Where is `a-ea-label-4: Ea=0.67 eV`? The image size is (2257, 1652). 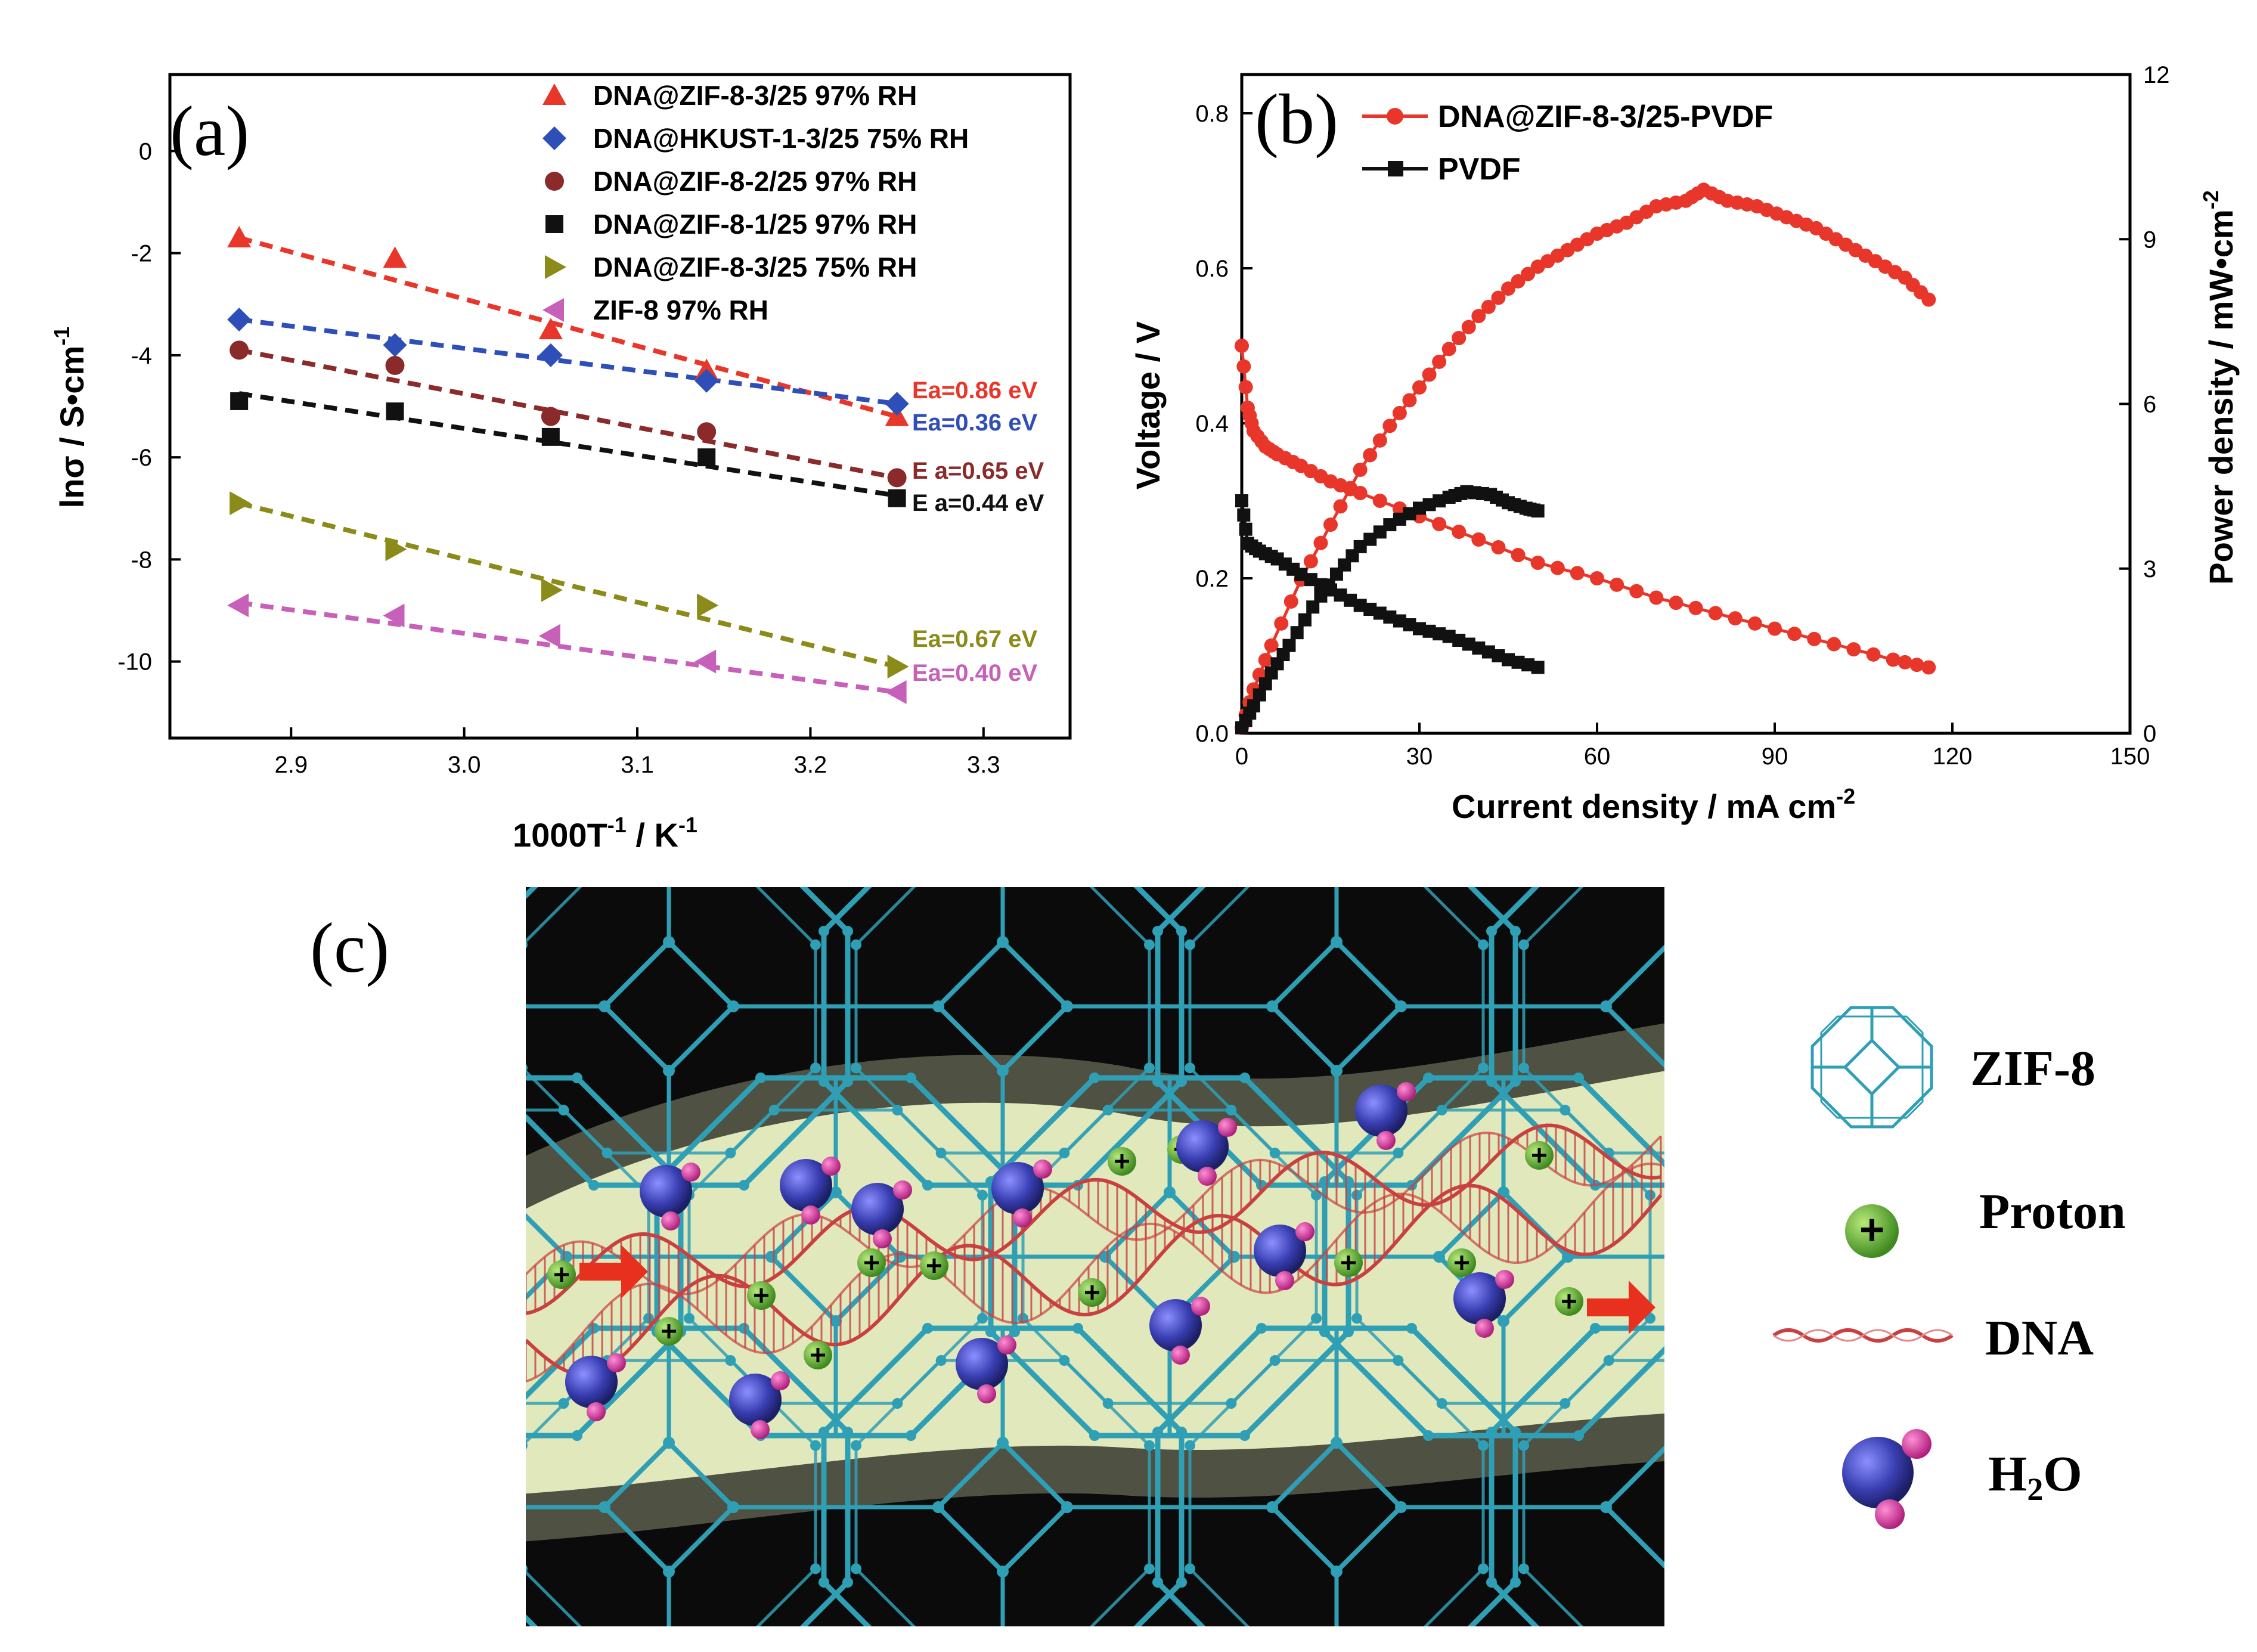 a-ea-label-4: Ea=0.67 eV is located at coordinates (974, 639).